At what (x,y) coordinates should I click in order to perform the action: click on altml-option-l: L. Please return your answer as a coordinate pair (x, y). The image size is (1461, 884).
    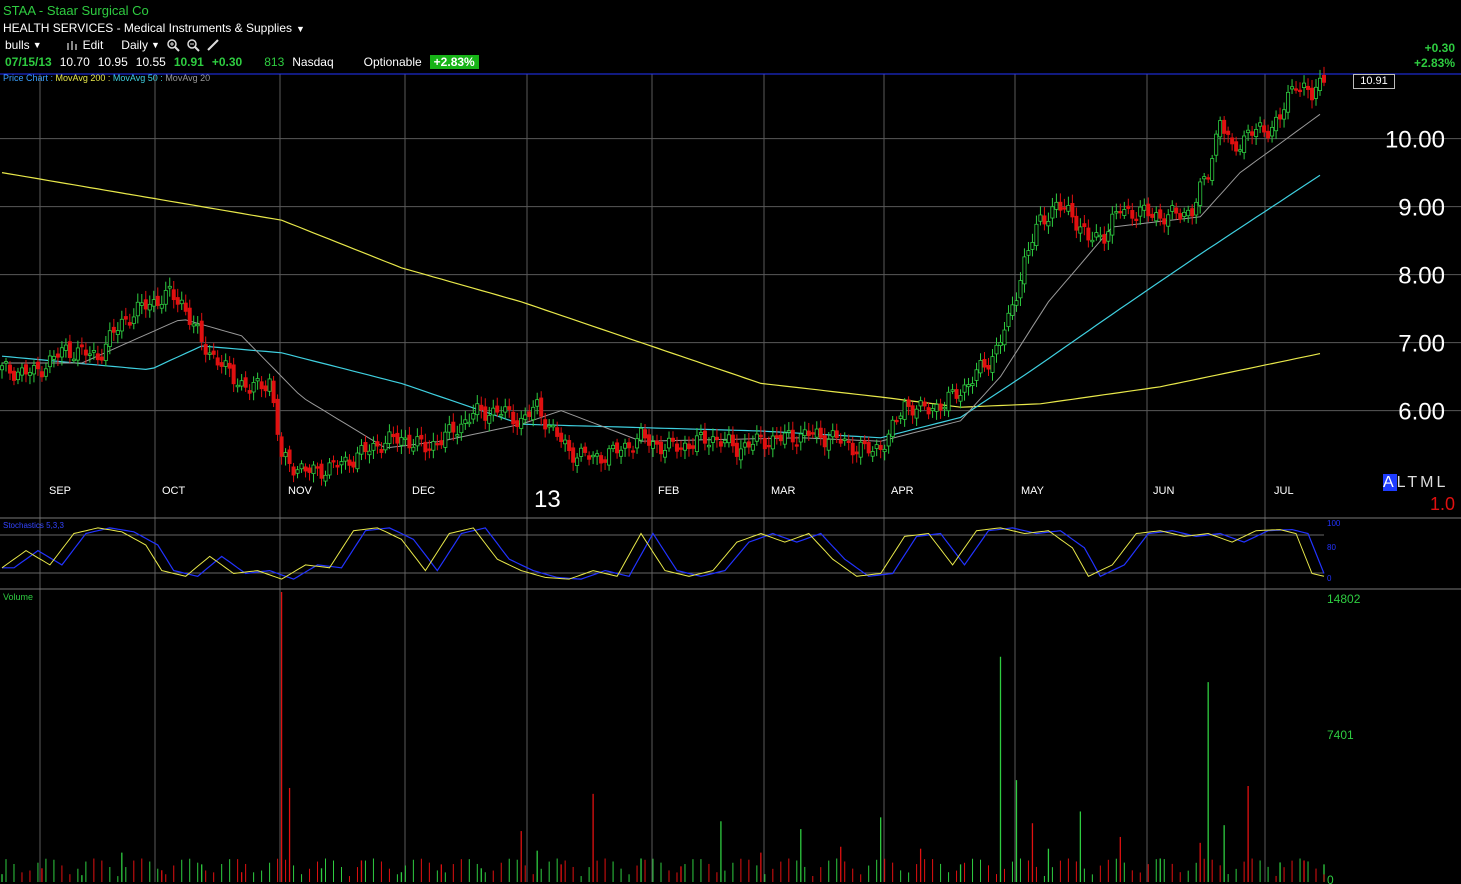
    Looking at the image, I should click on (1402, 482).